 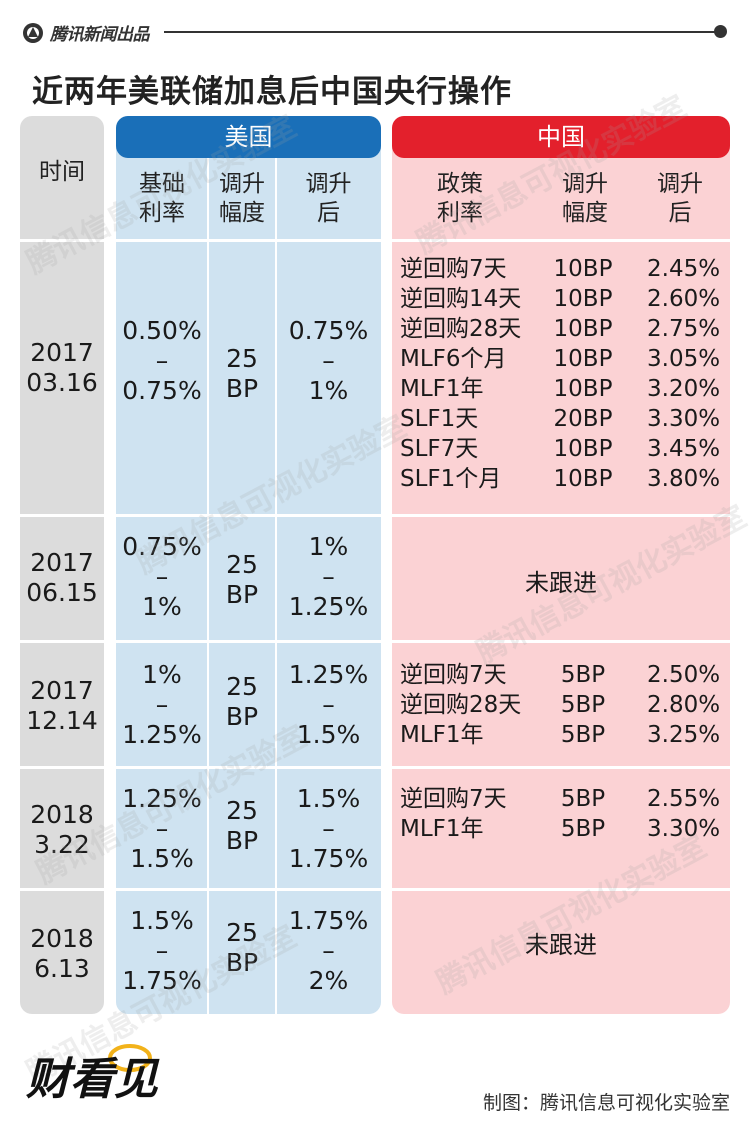 What do you see at coordinates (62, 829) in the screenshot?
I see `row-4-date: 2018 3.22` at bounding box center [62, 829].